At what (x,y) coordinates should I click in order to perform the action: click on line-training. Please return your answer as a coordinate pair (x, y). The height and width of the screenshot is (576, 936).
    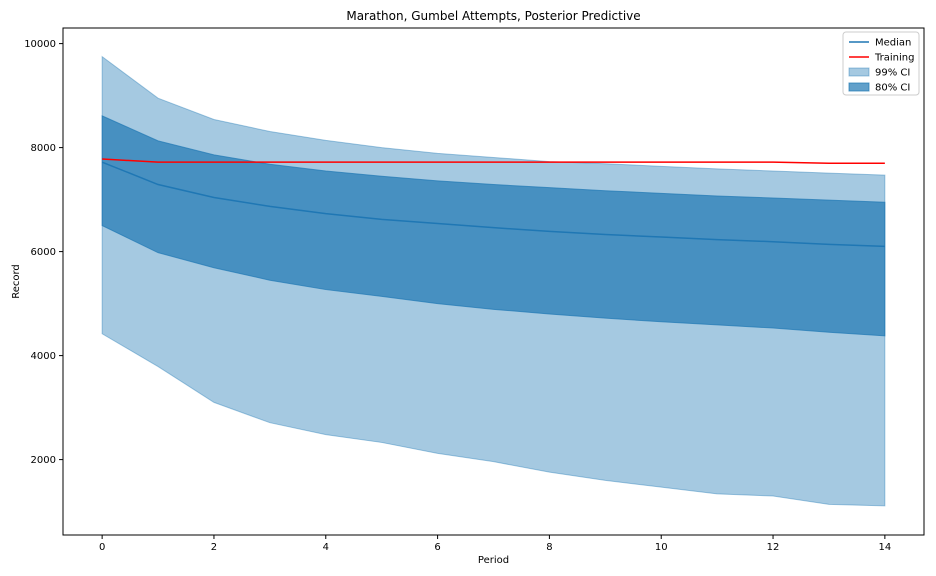
    Looking at the image, I should click on (493, 161).